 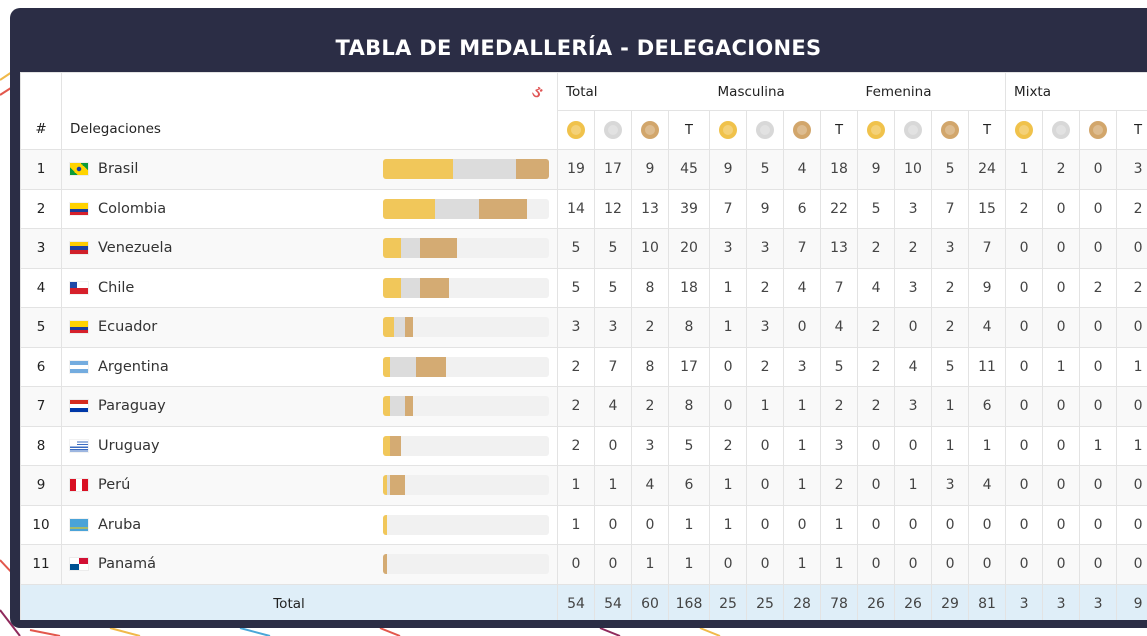 I want to click on gold-segment, so click(x=387, y=445).